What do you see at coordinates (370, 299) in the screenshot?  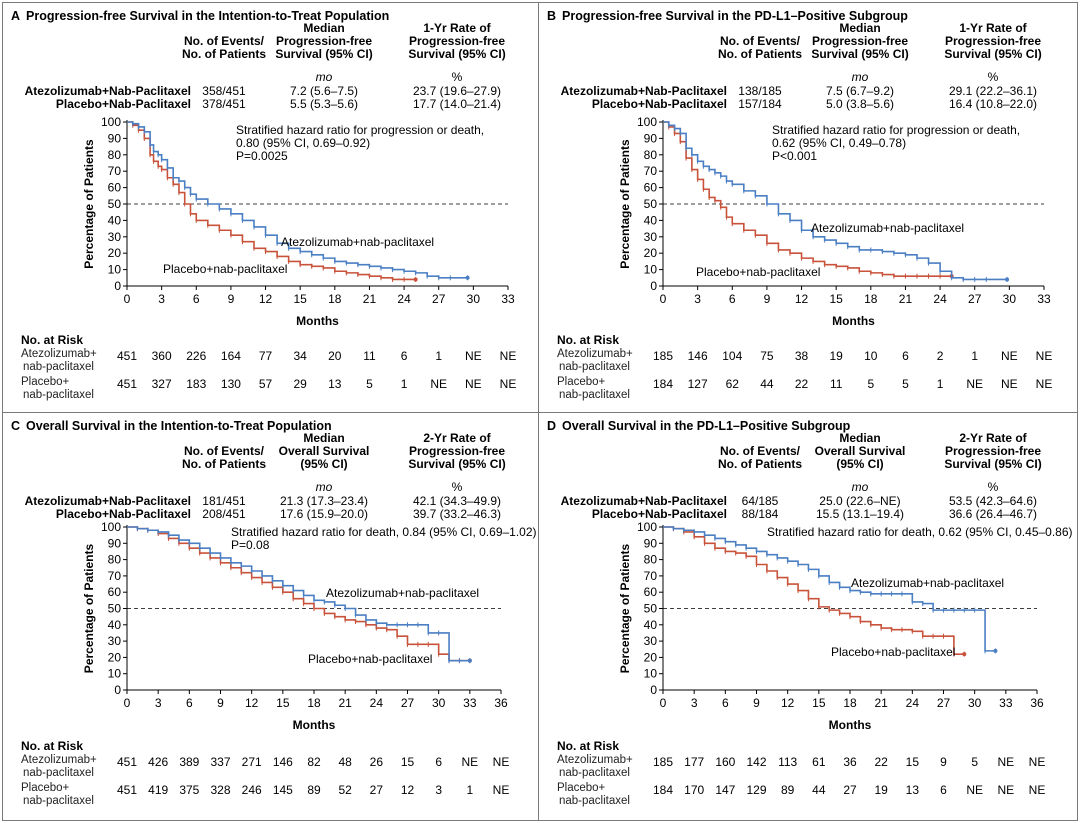 I see `x-tick-label: 21` at bounding box center [370, 299].